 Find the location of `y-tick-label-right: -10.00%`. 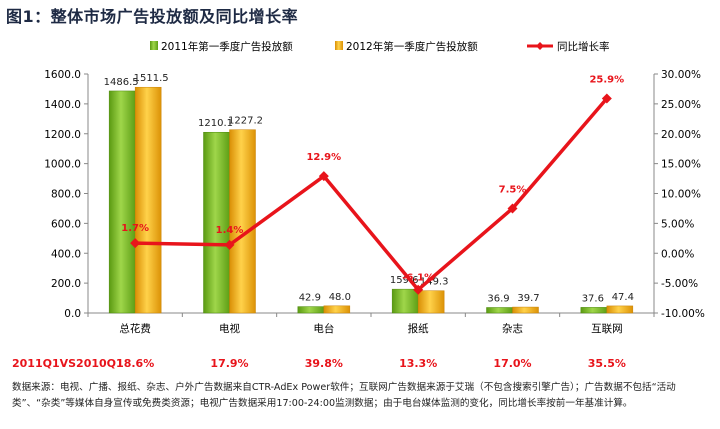

y-tick-label-right: -10.00% is located at coordinates (683, 314).